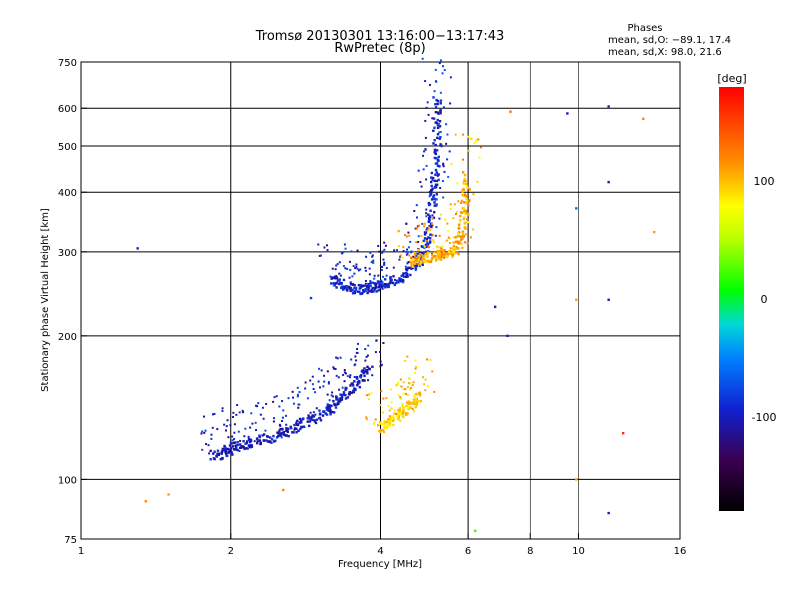 This screenshot has width=800, height=600. I want to click on y-tick-label: 75, so click(70, 540).